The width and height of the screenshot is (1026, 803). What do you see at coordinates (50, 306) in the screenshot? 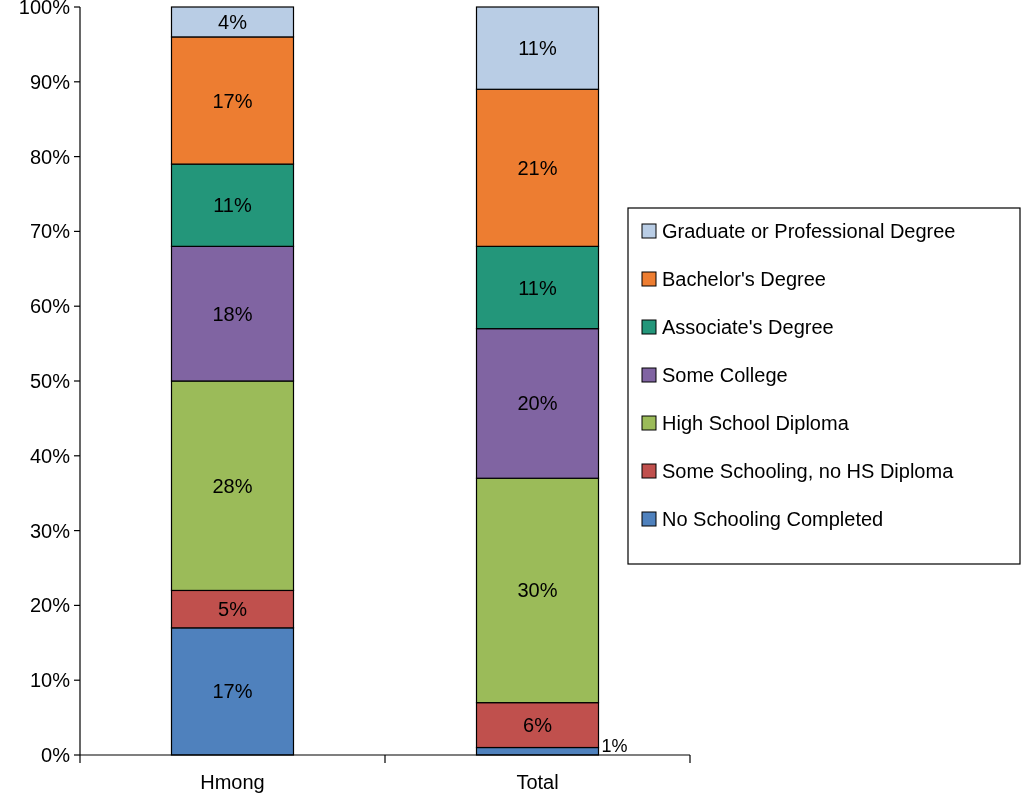
I see `y-tick-label: 60%` at bounding box center [50, 306].